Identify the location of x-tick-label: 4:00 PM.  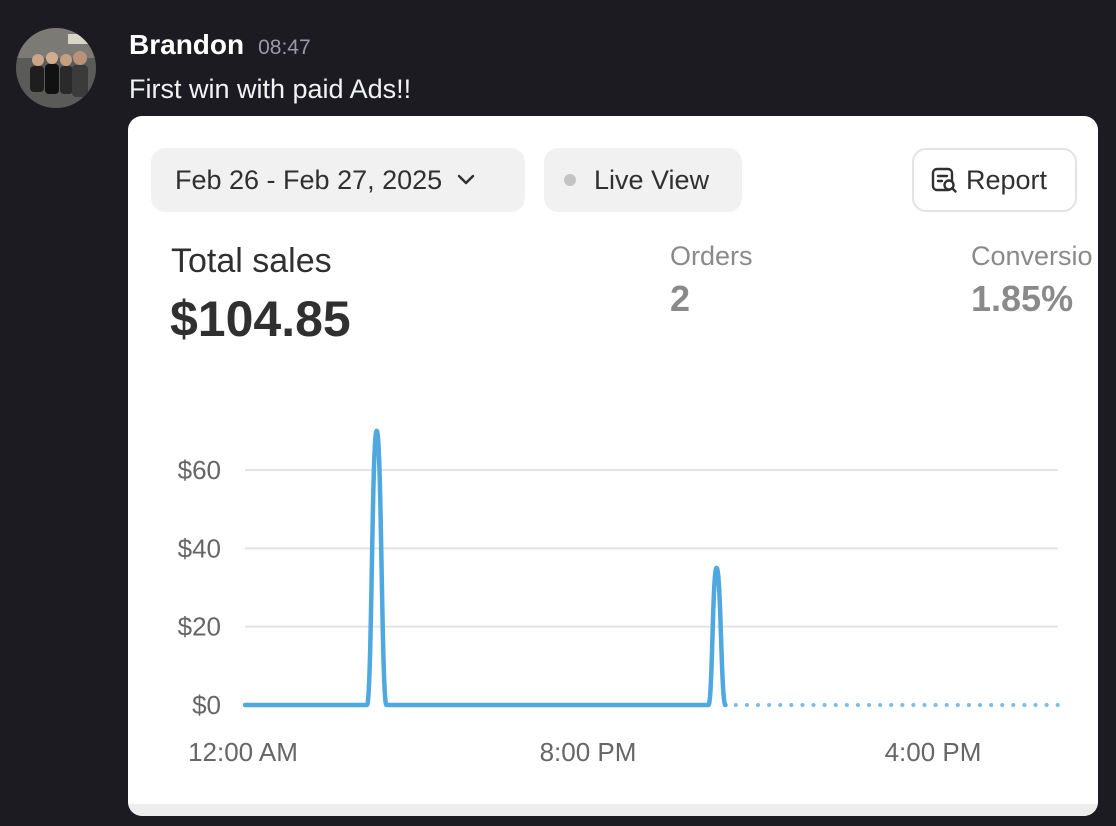
(933, 752).